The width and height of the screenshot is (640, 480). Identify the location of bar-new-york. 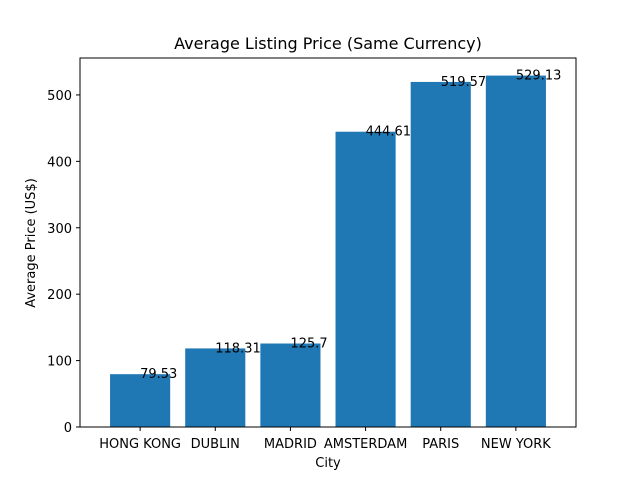
(515, 251).